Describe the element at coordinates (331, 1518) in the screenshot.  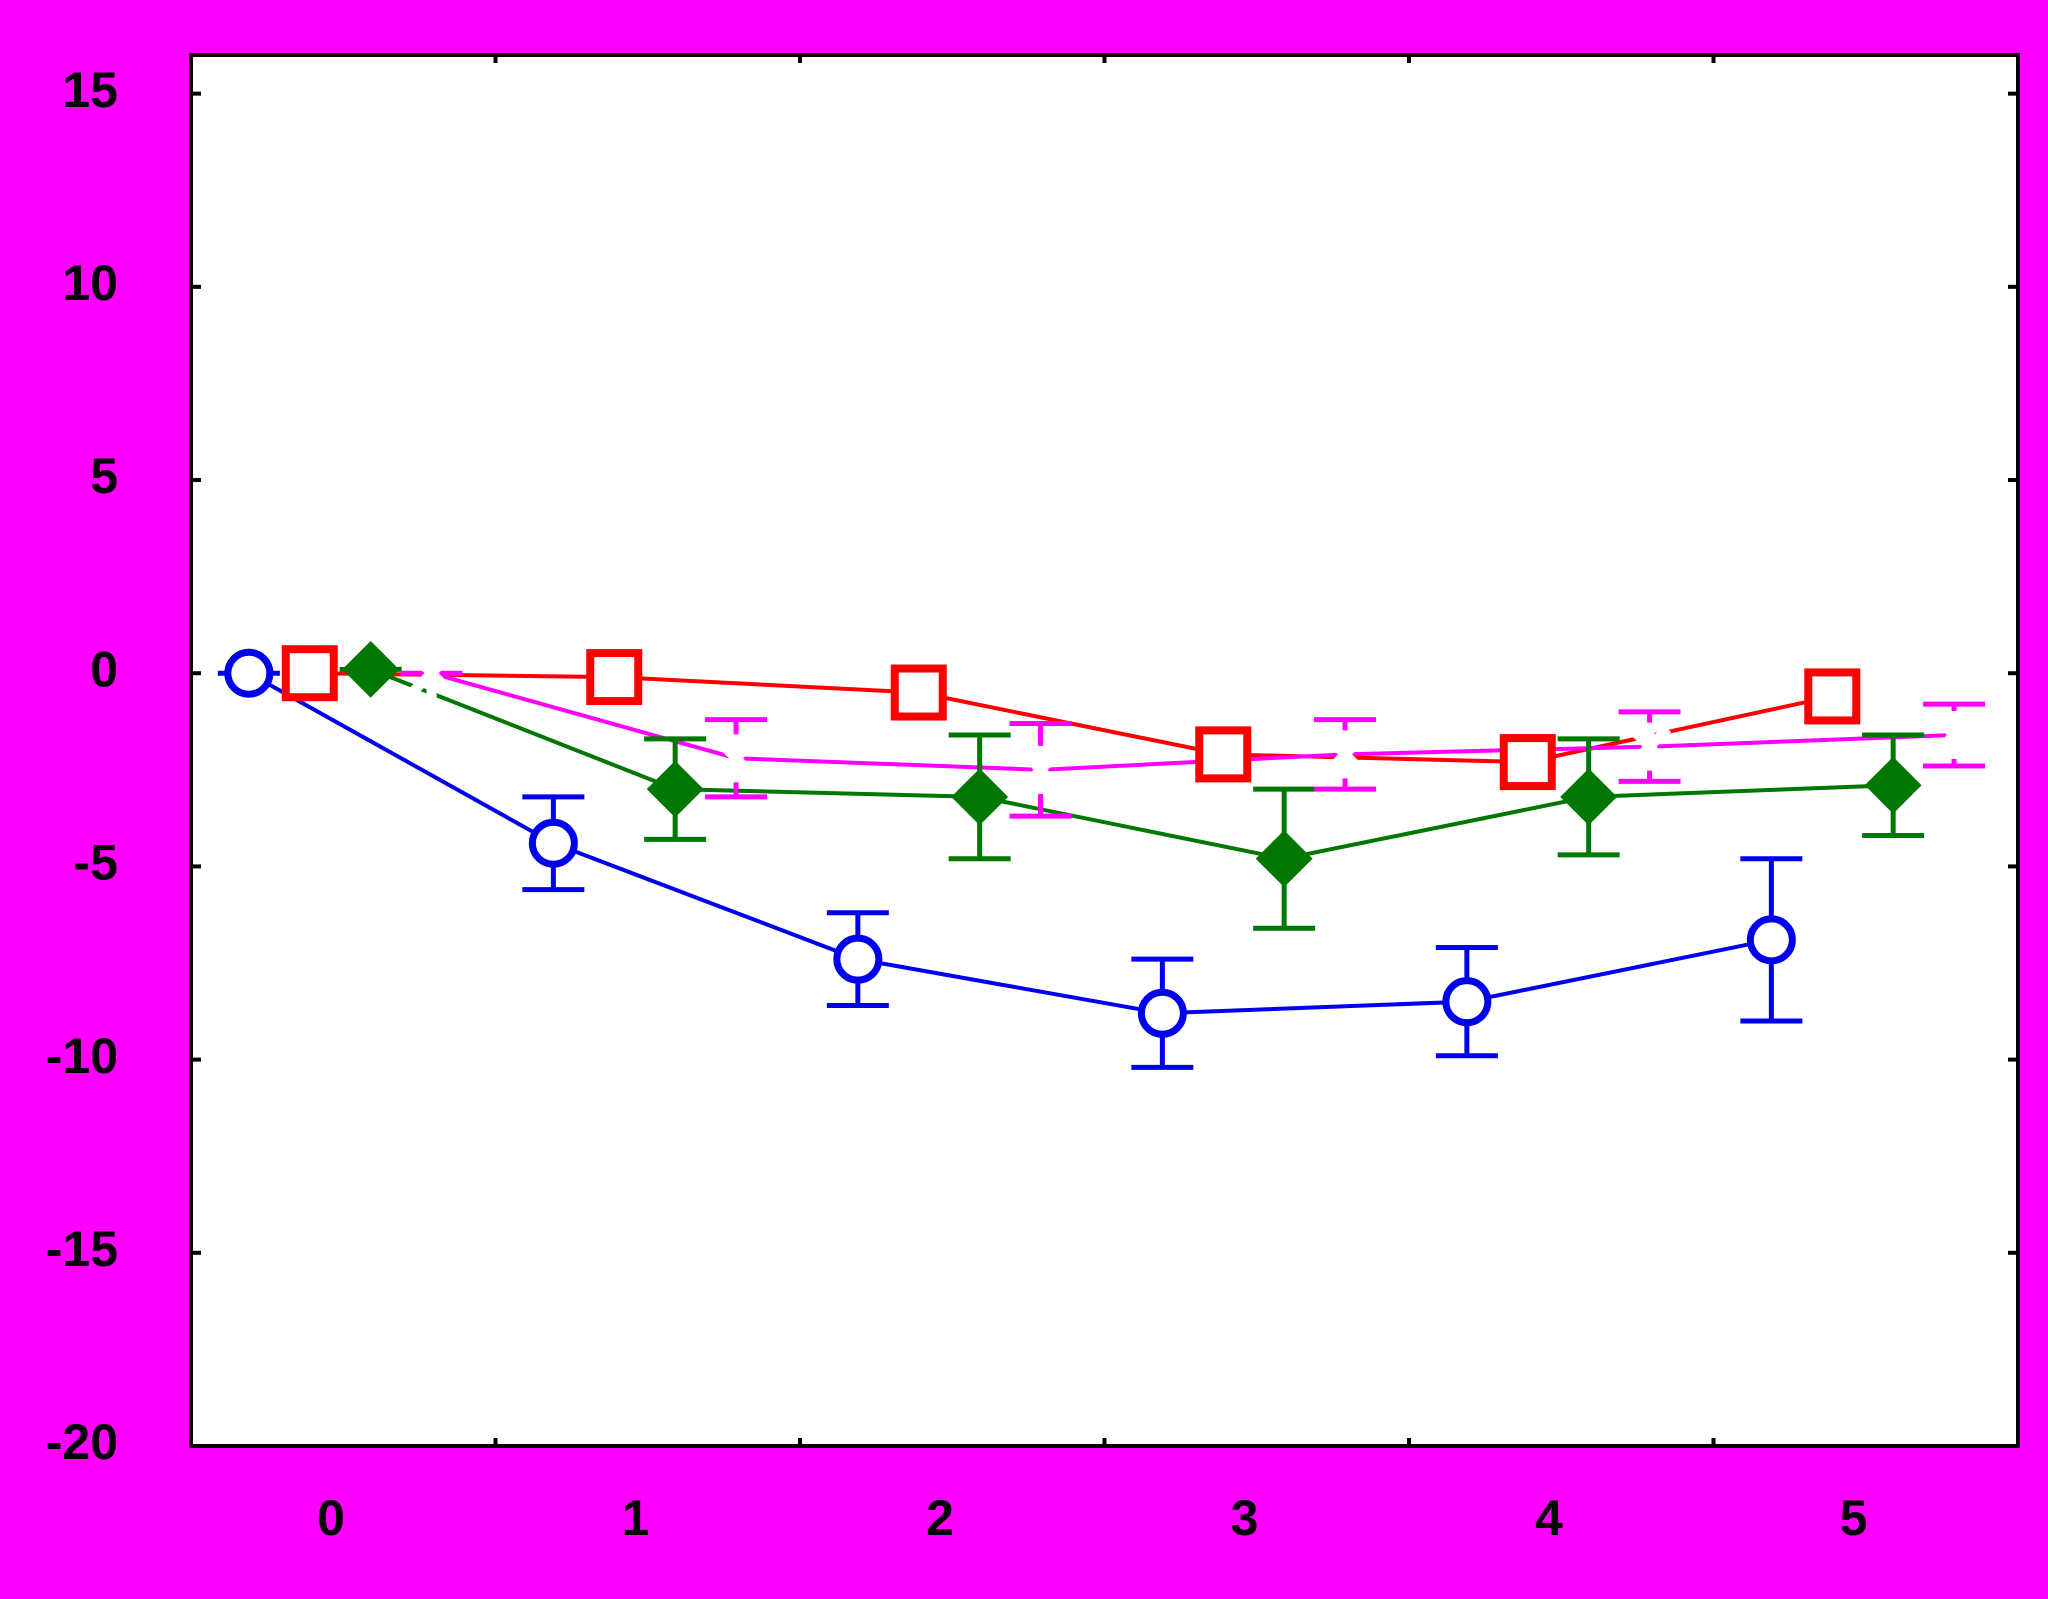
I see `x-tick-label: 0` at that location.